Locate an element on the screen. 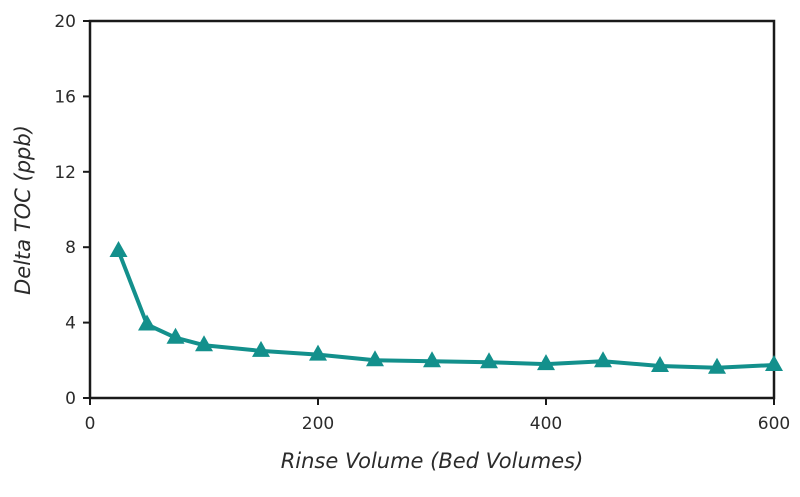 The image size is (800, 497). y-axis-title: Delta TOC (ppb) is located at coordinates (23, 210).